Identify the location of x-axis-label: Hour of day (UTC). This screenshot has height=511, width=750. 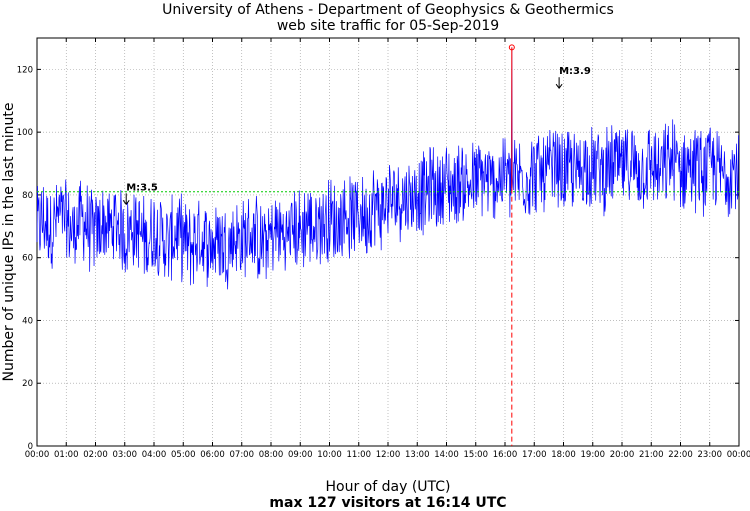
(388, 487).